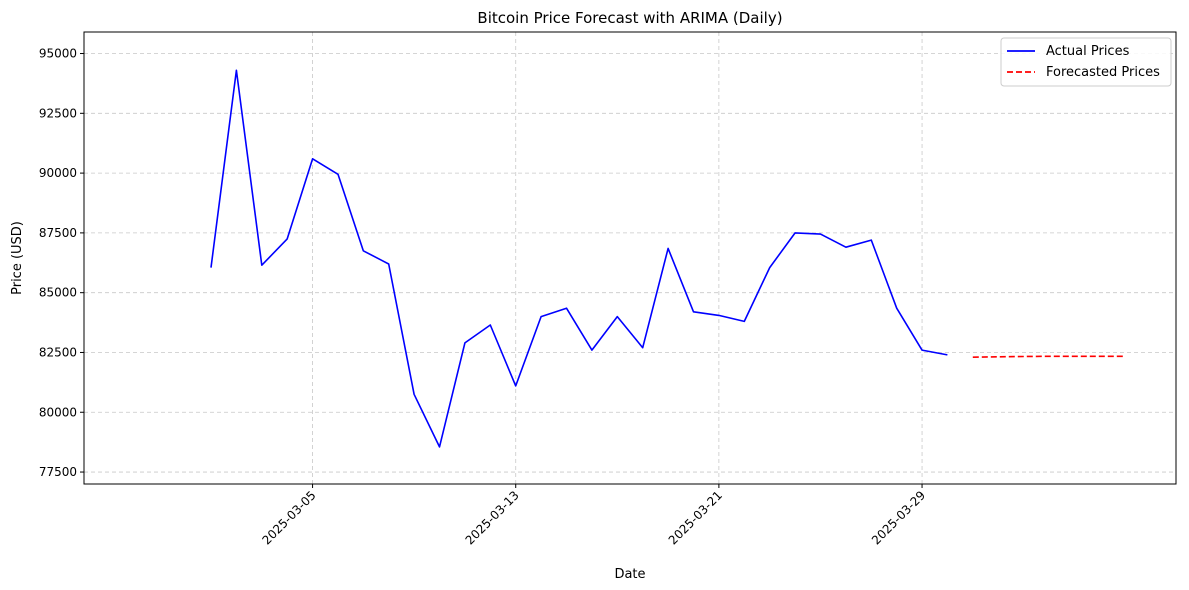 This screenshot has height=590, width=1189. What do you see at coordinates (288, 517) in the screenshot?
I see `x-tick-label: 2025-03-05` at bounding box center [288, 517].